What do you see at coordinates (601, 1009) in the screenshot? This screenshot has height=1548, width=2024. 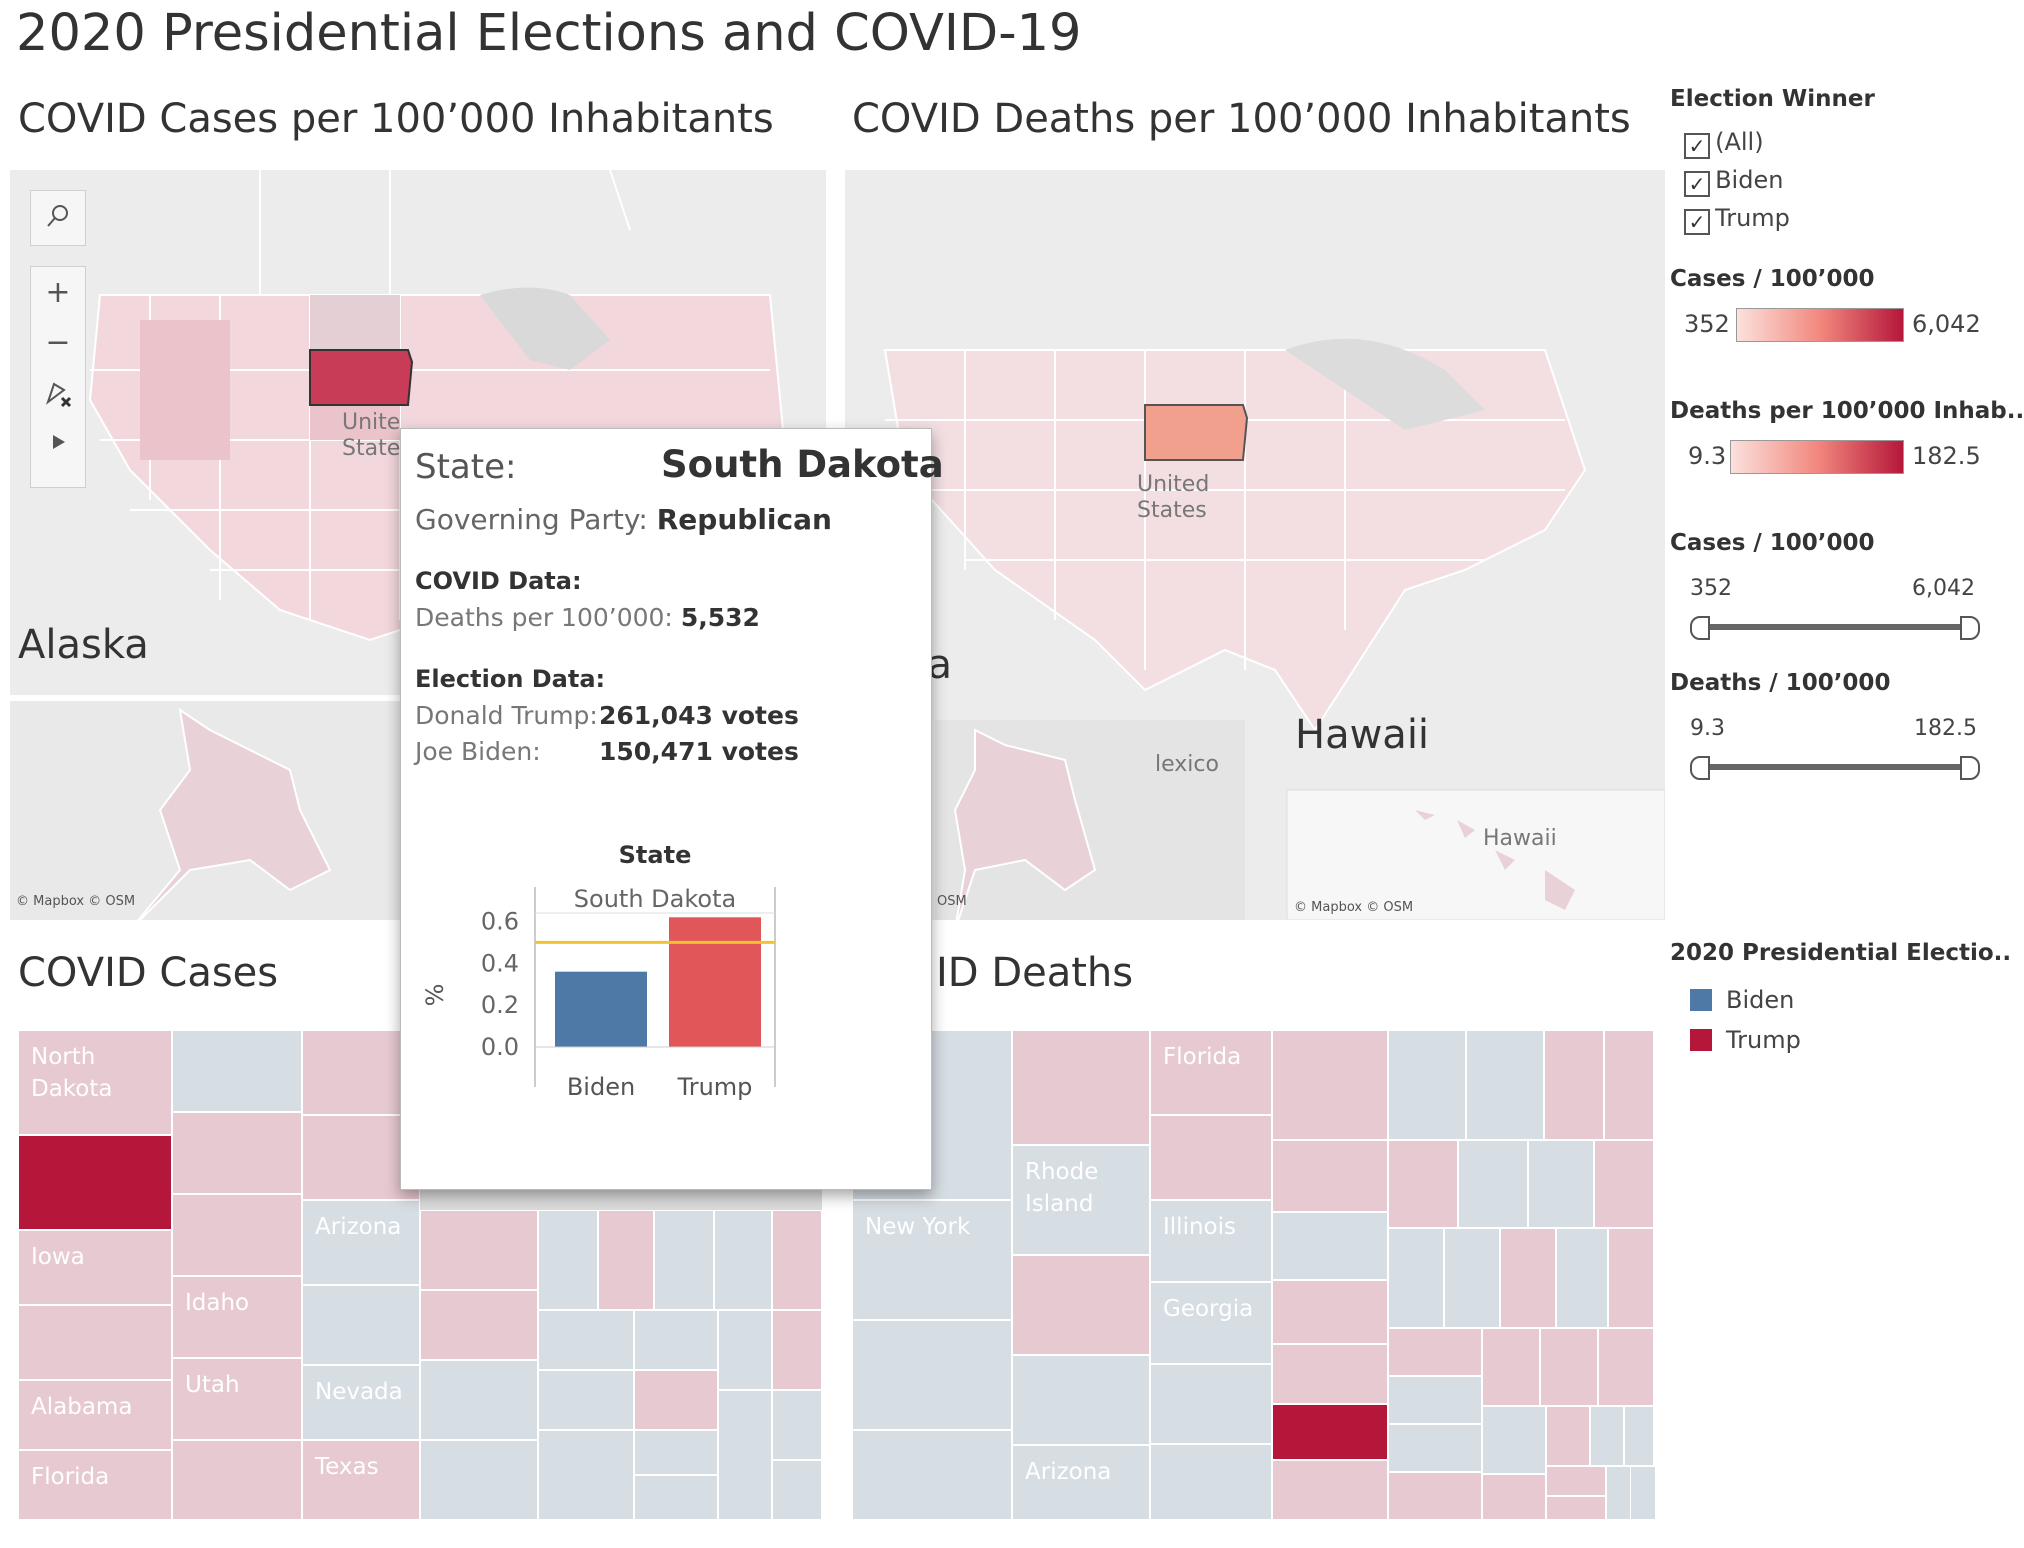 I see `chart-bar-biden` at bounding box center [601, 1009].